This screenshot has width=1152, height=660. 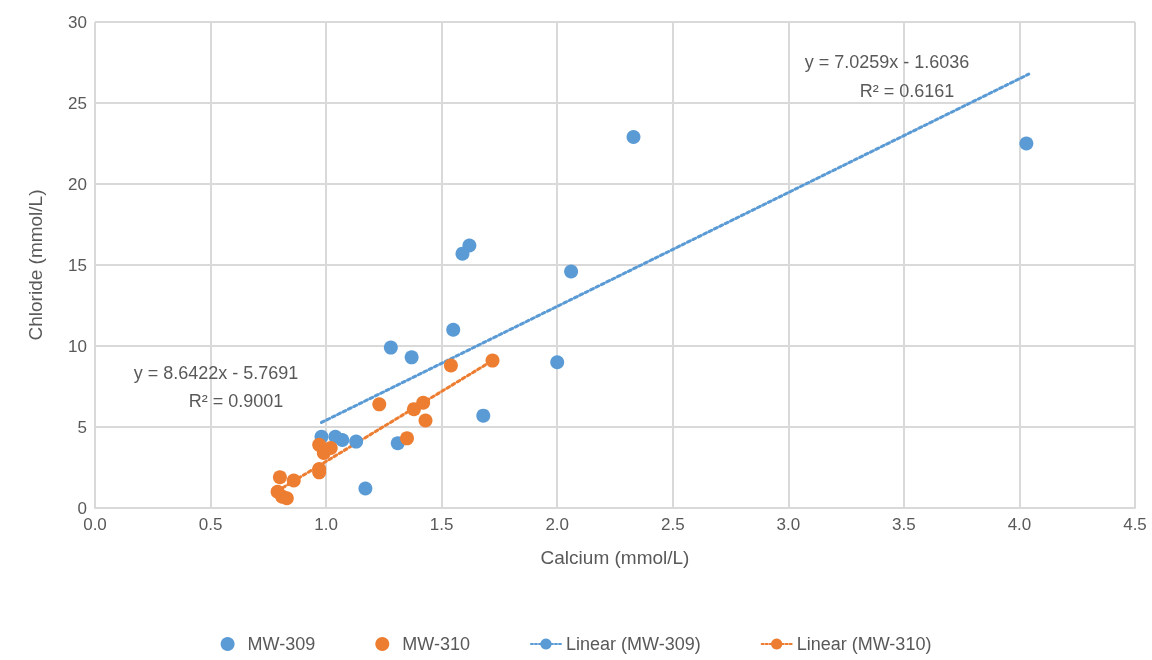 What do you see at coordinates (77, 184) in the screenshot?
I see `y-tick-label: 20` at bounding box center [77, 184].